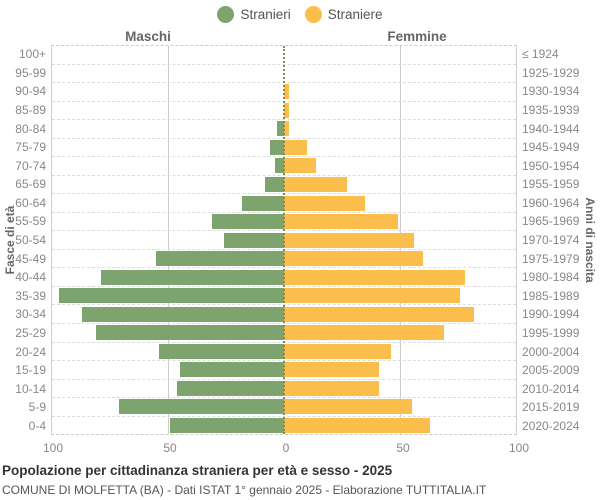 This screenshot has height=500, width=600. What do you see at coordinates (551, 240) in the screenshot?
I see `birth-year-label-10: 1970-1974` at bounding box center [551, 240].